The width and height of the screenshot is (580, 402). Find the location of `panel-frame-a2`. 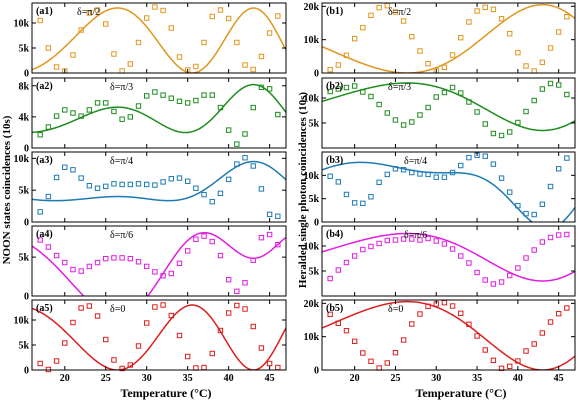

panel-frame-a2 is located at coordinates (159, 113).